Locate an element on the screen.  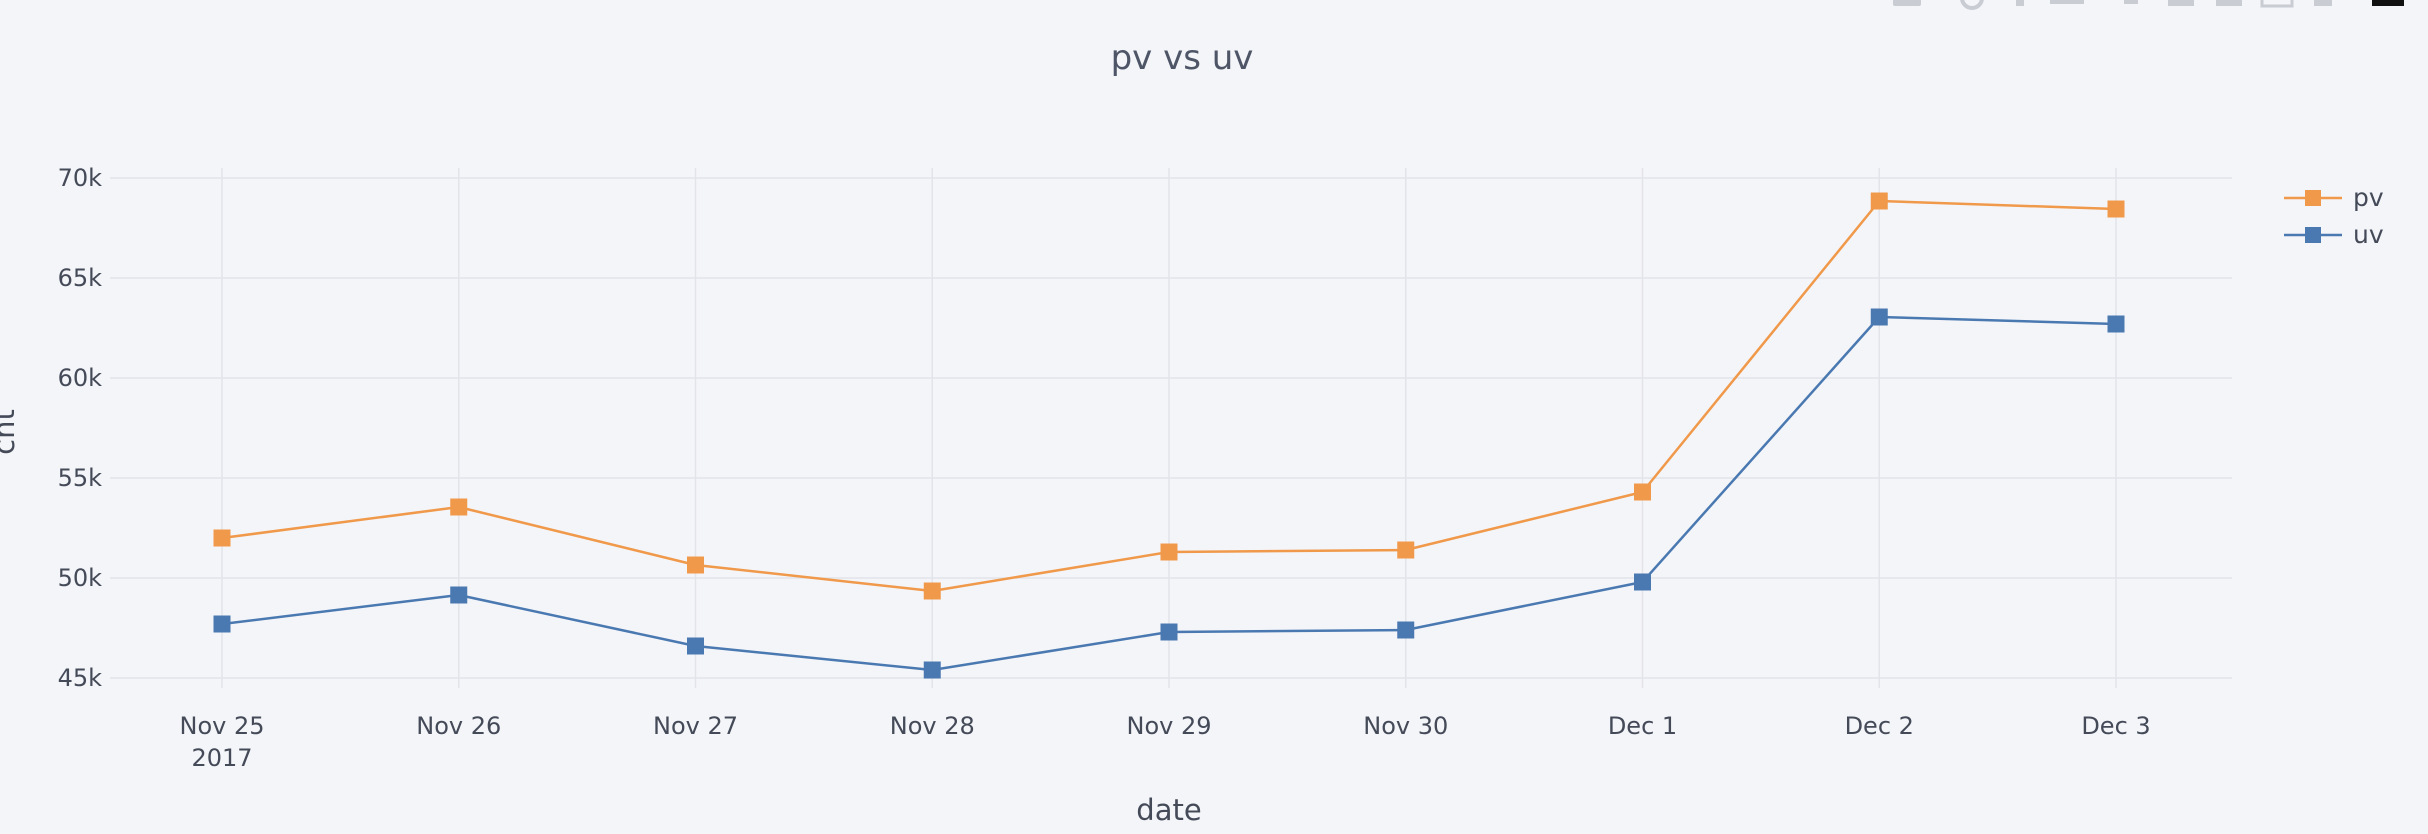
camera-icon is located at coordinates (1907, 3).